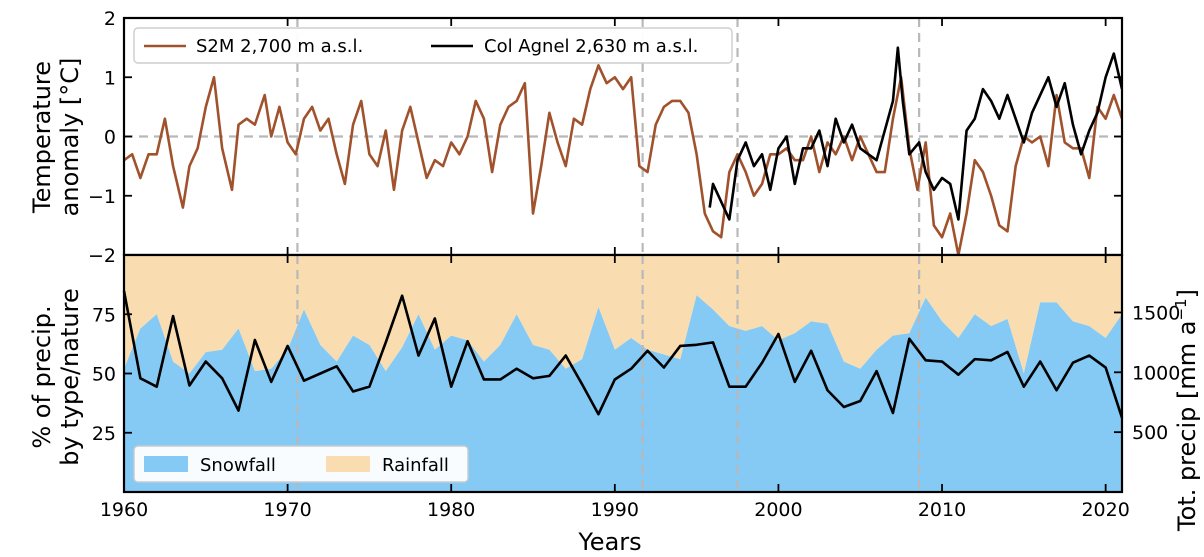  Describe the element at coordinates (591, 46) in the screenshot. I see `top-legend-label-1: Col Agnel 2,630 m a.s.l.` at that location.